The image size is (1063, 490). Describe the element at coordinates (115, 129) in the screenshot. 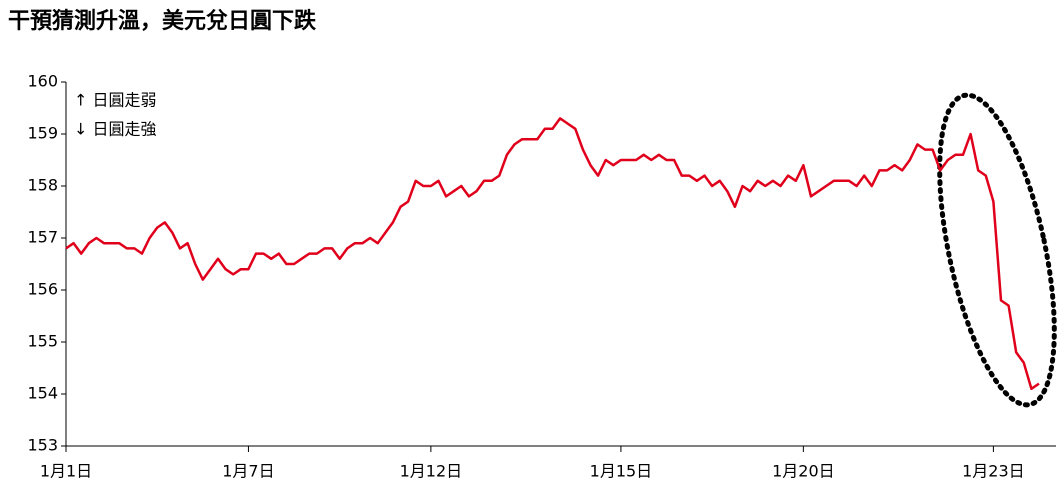

I see `annotation: ↓ 日圓走強` at that location.